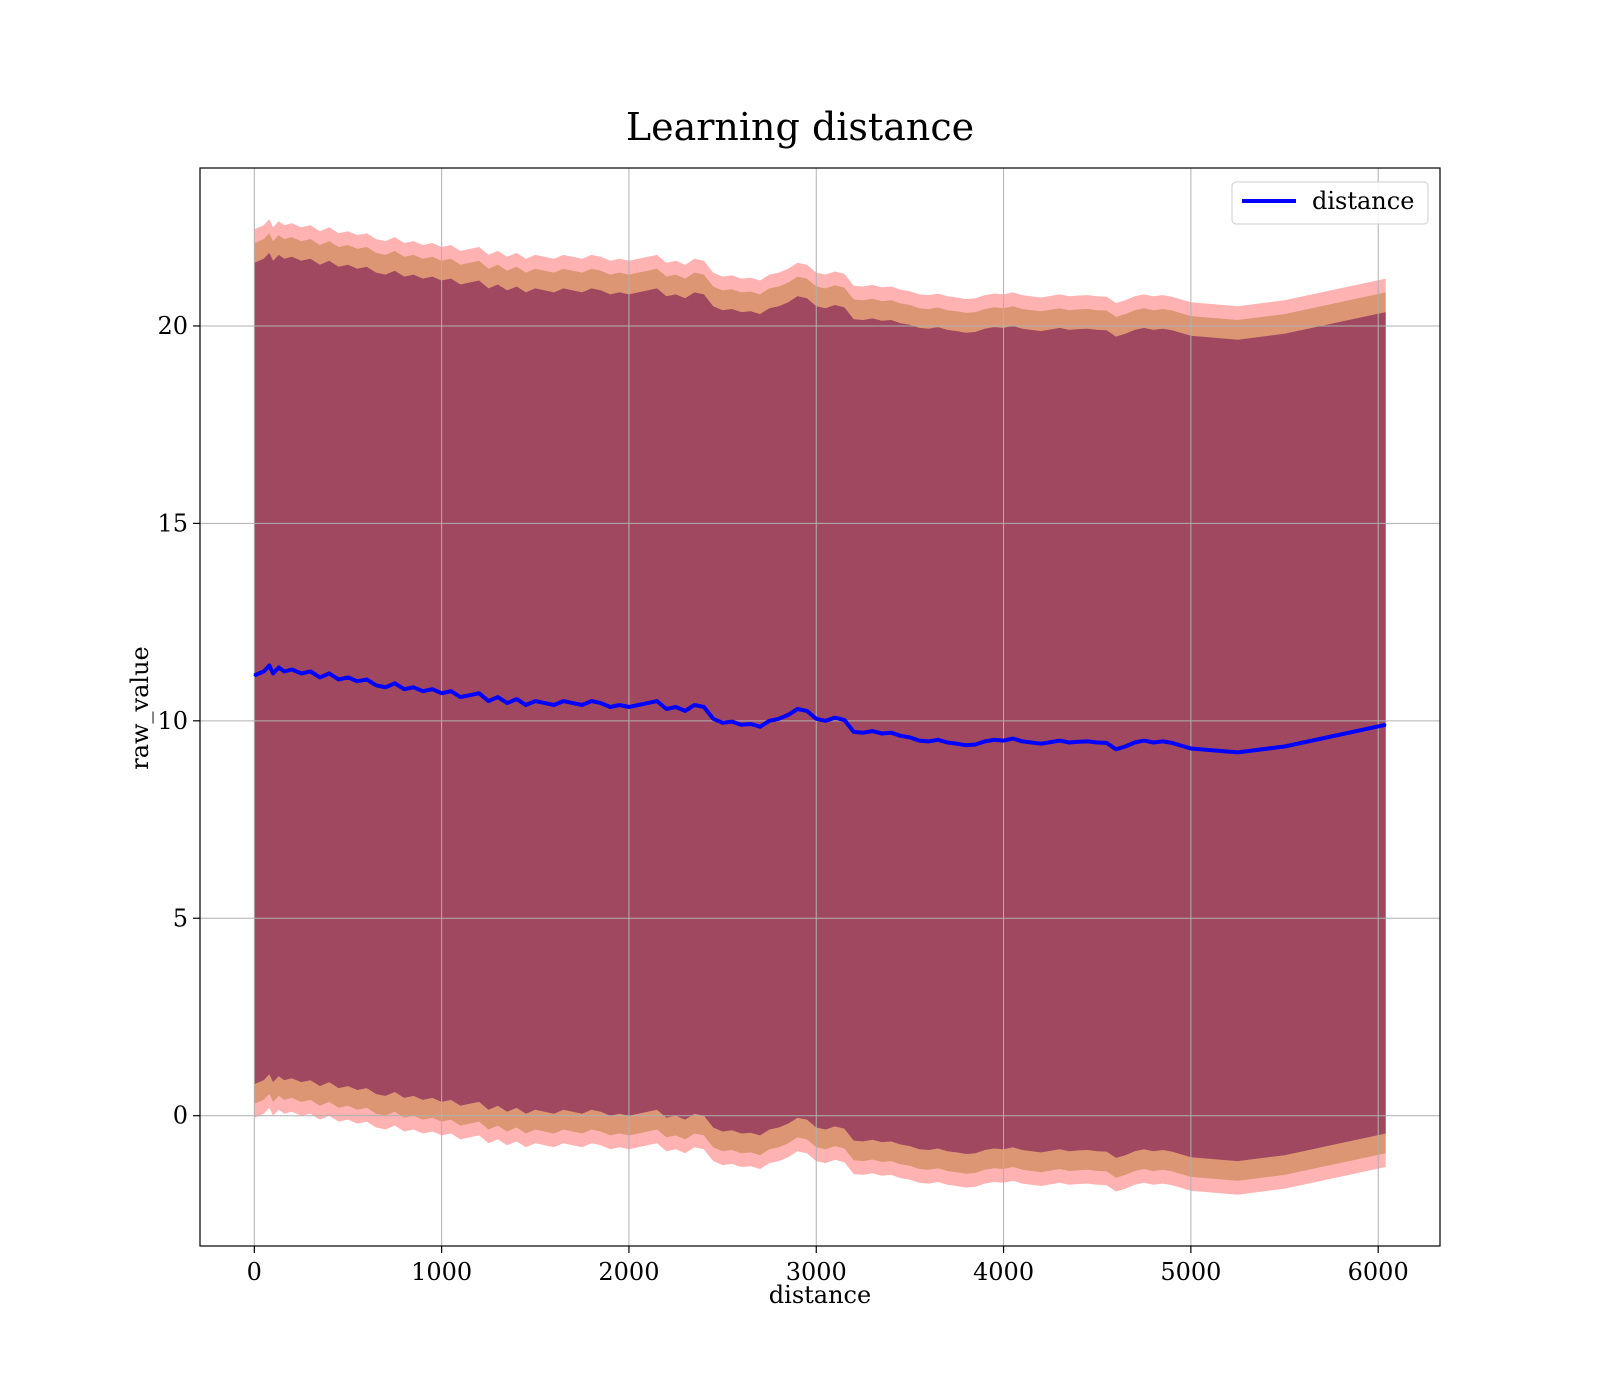  What do you see at coordinates (172, 523) in the screenshot?
I see `y-tick-label: 15` at bounding box center [172, 523].